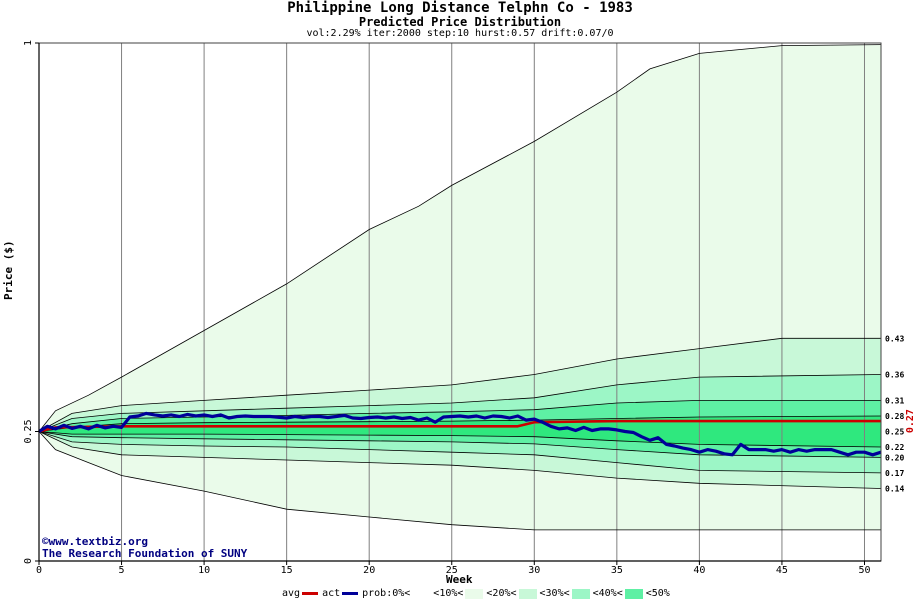  What do you see at coordinates (8, 270) in the screenshot?
I see `y-axis-title: Price ($)` at bounding box center [8, 270].